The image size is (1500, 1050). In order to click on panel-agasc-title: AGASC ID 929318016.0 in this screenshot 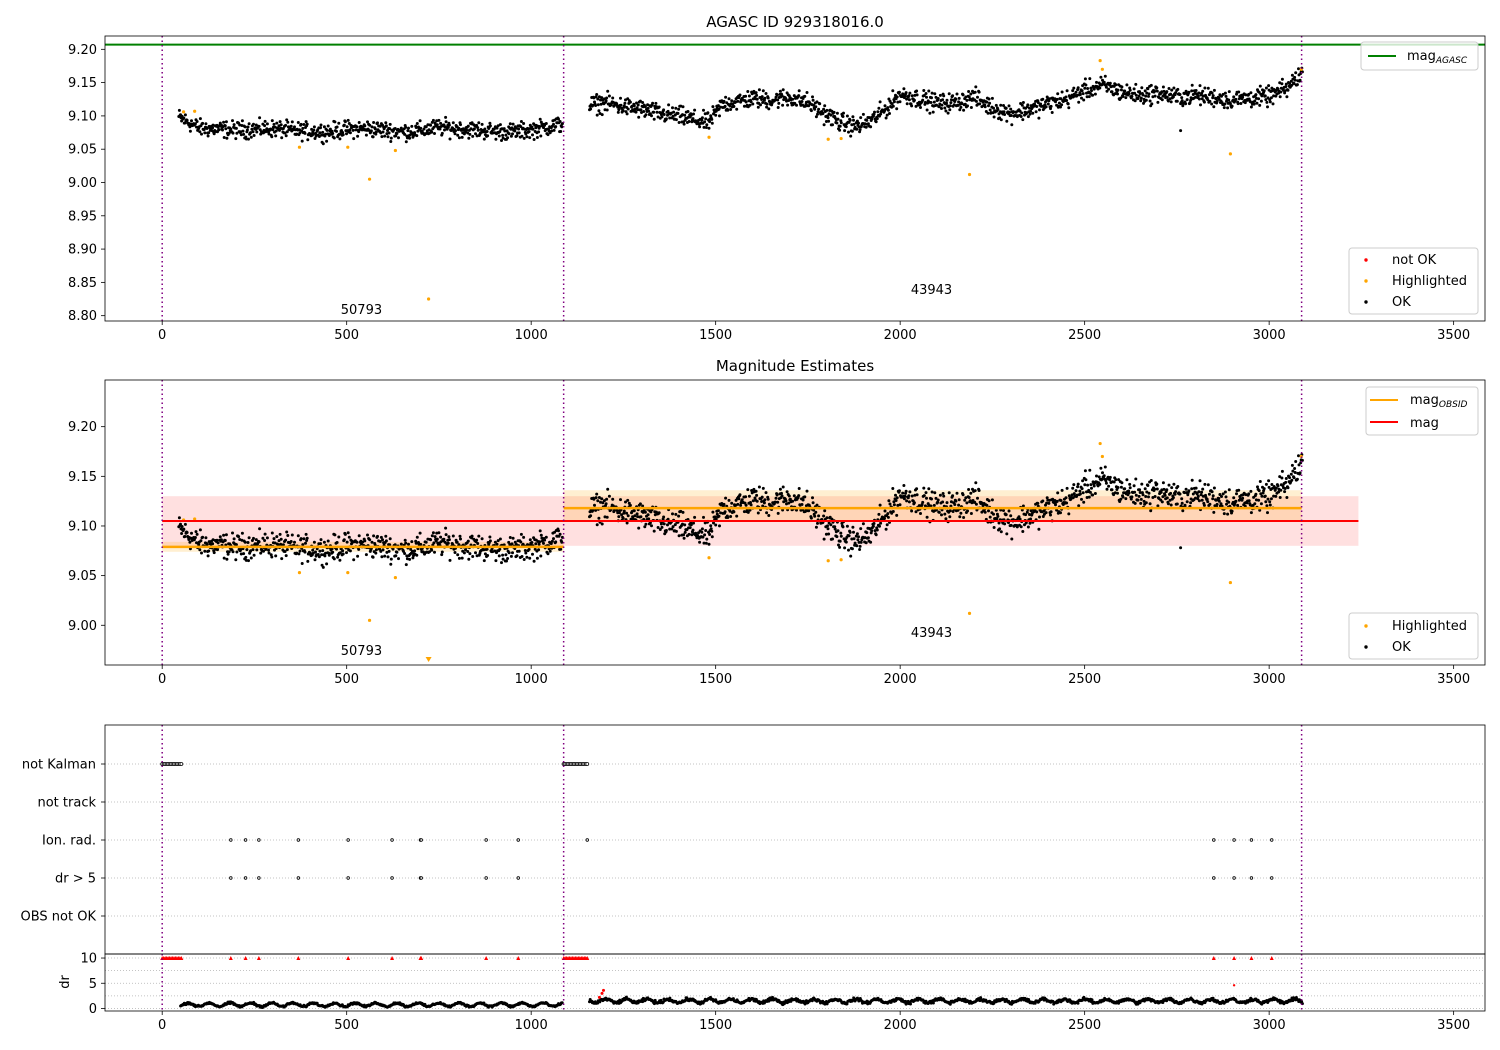, I will do `click(795, 22)`.